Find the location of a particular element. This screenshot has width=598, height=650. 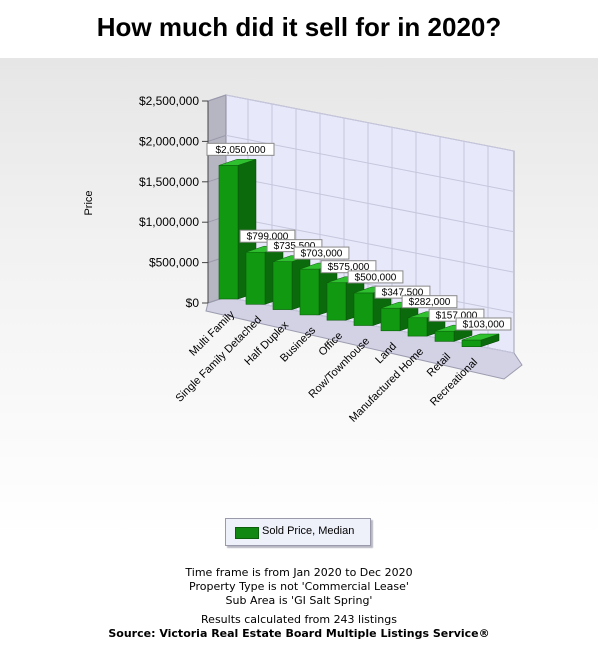

legend-label: Sold Price, Median is located at coordinates (308, 531).